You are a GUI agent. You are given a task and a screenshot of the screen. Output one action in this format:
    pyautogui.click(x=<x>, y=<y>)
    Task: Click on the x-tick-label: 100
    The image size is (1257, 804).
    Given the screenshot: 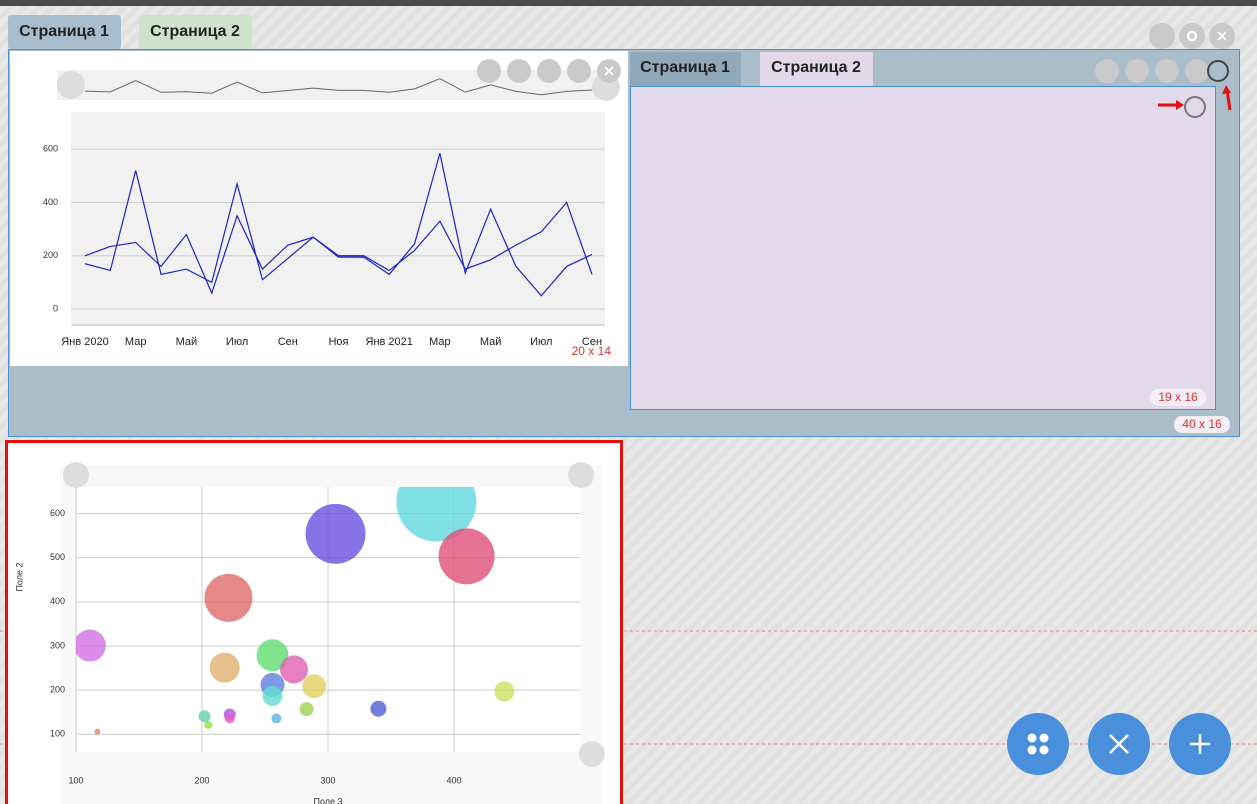 What is the action you would take?
    pyautogui.click(x=75, y=780)
    